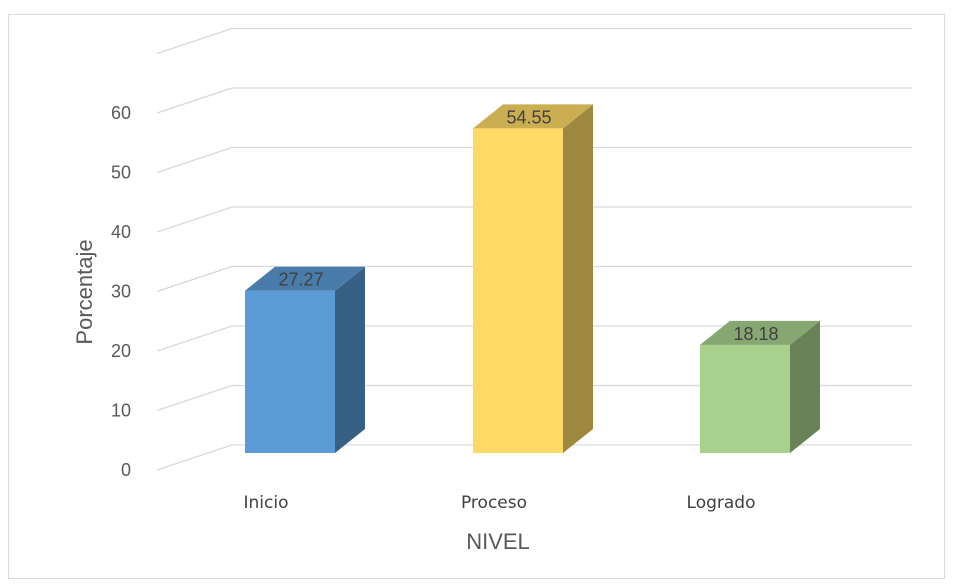 This screenshot has width=956, height=584. What do you see at coordinates (121, 351) in the screenshot?
I see `y-tick-label: 20` at bounding box center [121, 351].